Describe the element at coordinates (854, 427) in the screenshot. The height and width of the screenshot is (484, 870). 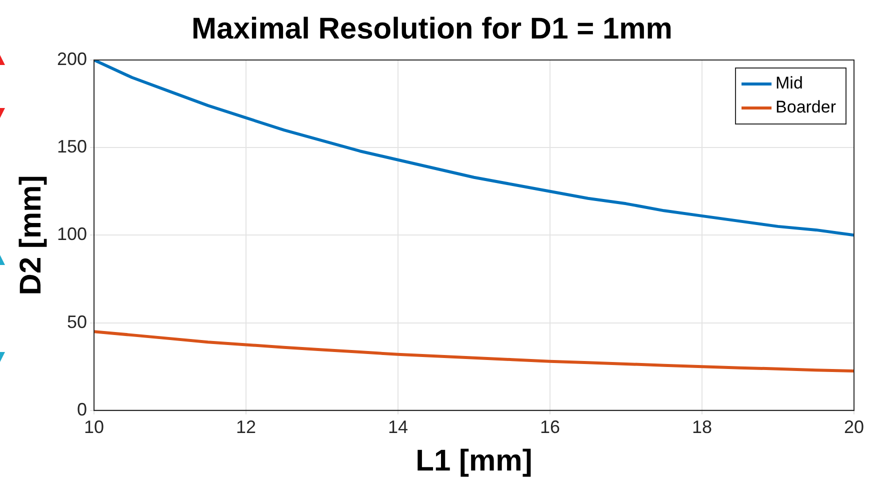
I see `x-tick-label: 20` at that location.